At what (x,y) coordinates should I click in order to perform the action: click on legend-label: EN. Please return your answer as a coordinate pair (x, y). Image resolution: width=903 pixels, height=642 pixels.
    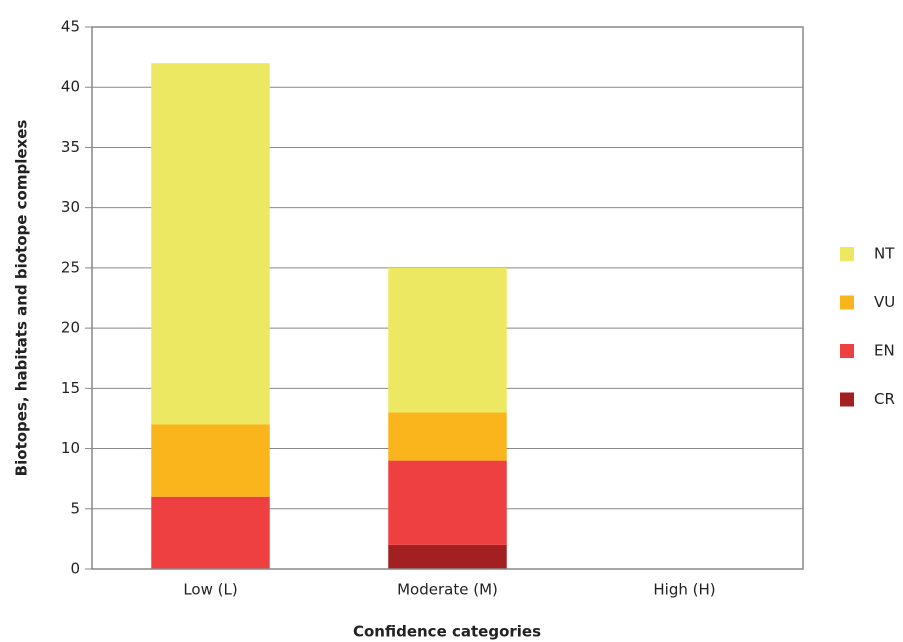
    Looking at the image, I should click on (884, 351).